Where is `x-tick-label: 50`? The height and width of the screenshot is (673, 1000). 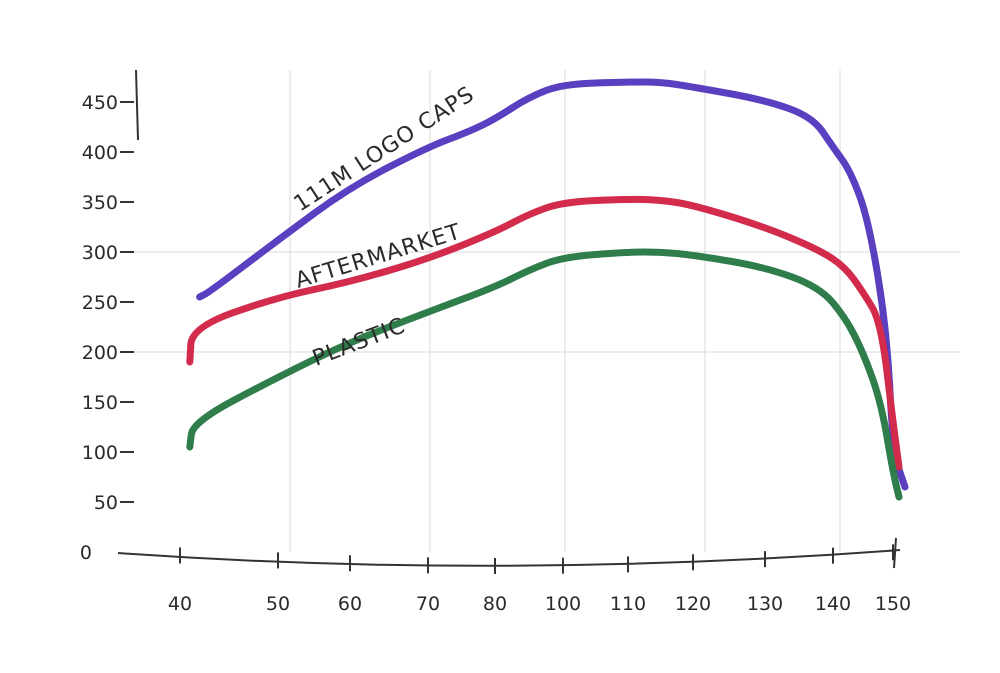
x-tick-label: 50 is located at coordinates (278, 604).